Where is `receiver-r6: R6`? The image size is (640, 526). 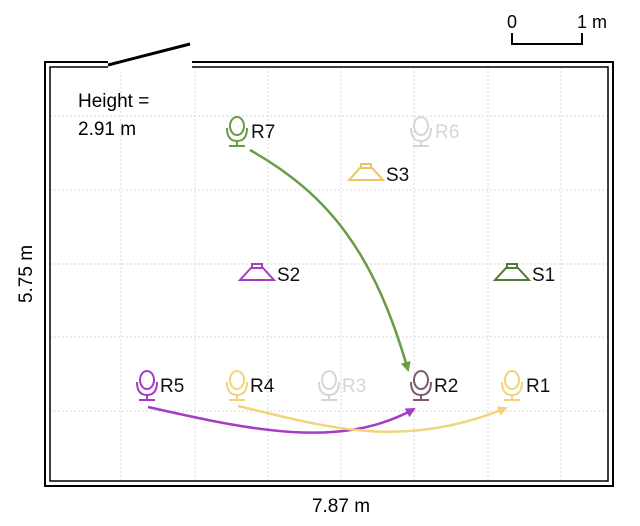
receiver-r6: R6 is located at coordinates (434, 131).